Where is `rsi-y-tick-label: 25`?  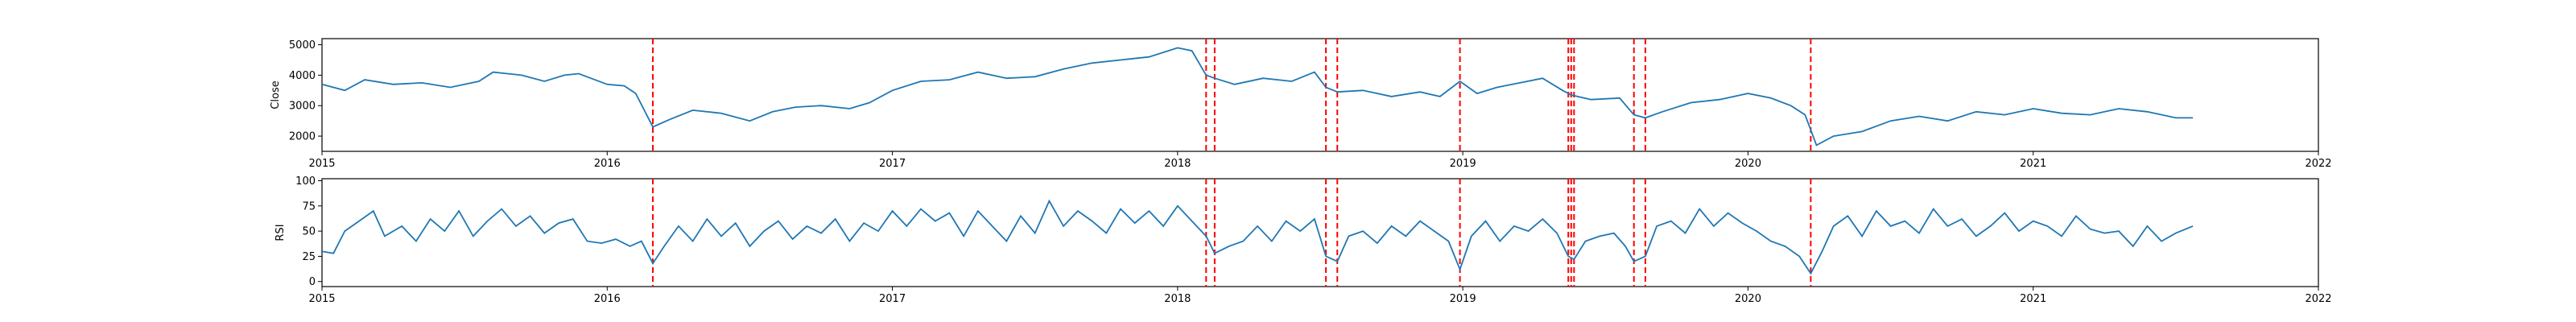
rsi-y-tick-label: 25 is located at coordinates (309, 257).